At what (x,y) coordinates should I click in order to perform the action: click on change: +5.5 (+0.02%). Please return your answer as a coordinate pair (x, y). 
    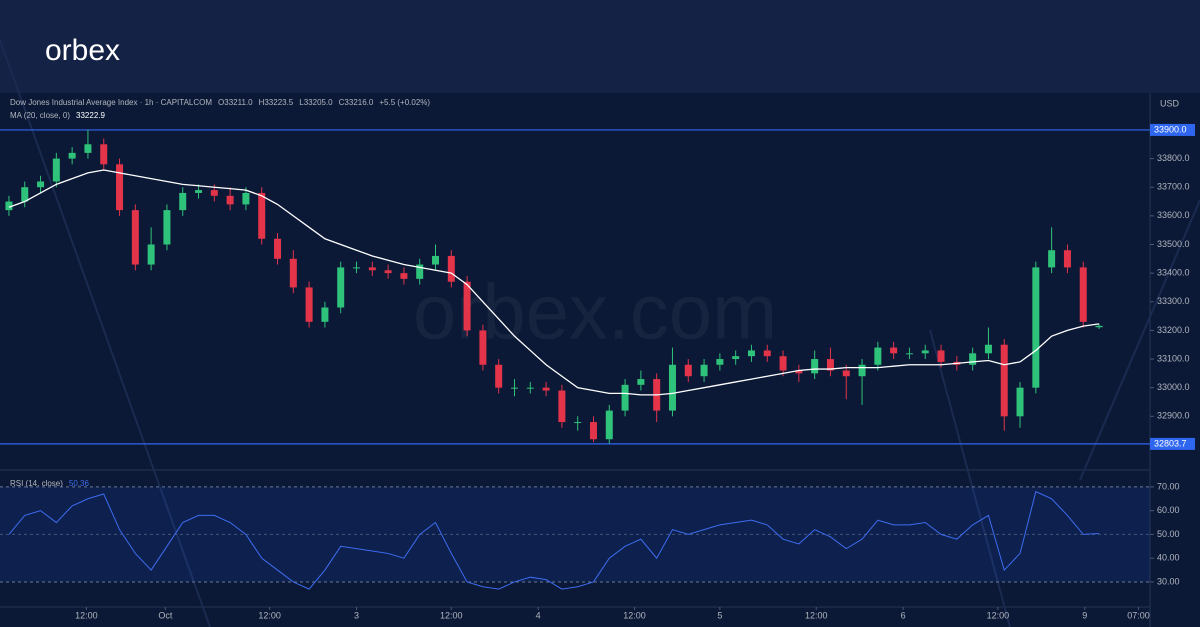
    Looking at the image, I should click on (404, 102).